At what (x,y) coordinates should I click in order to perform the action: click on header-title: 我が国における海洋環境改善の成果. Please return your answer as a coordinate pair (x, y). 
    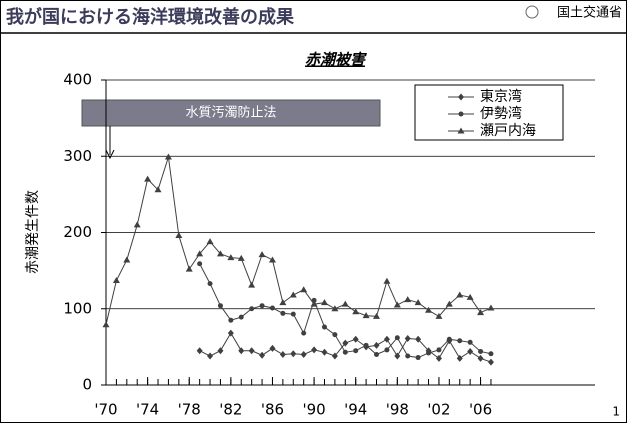
    Looking at the image, I should click on (150, 17).